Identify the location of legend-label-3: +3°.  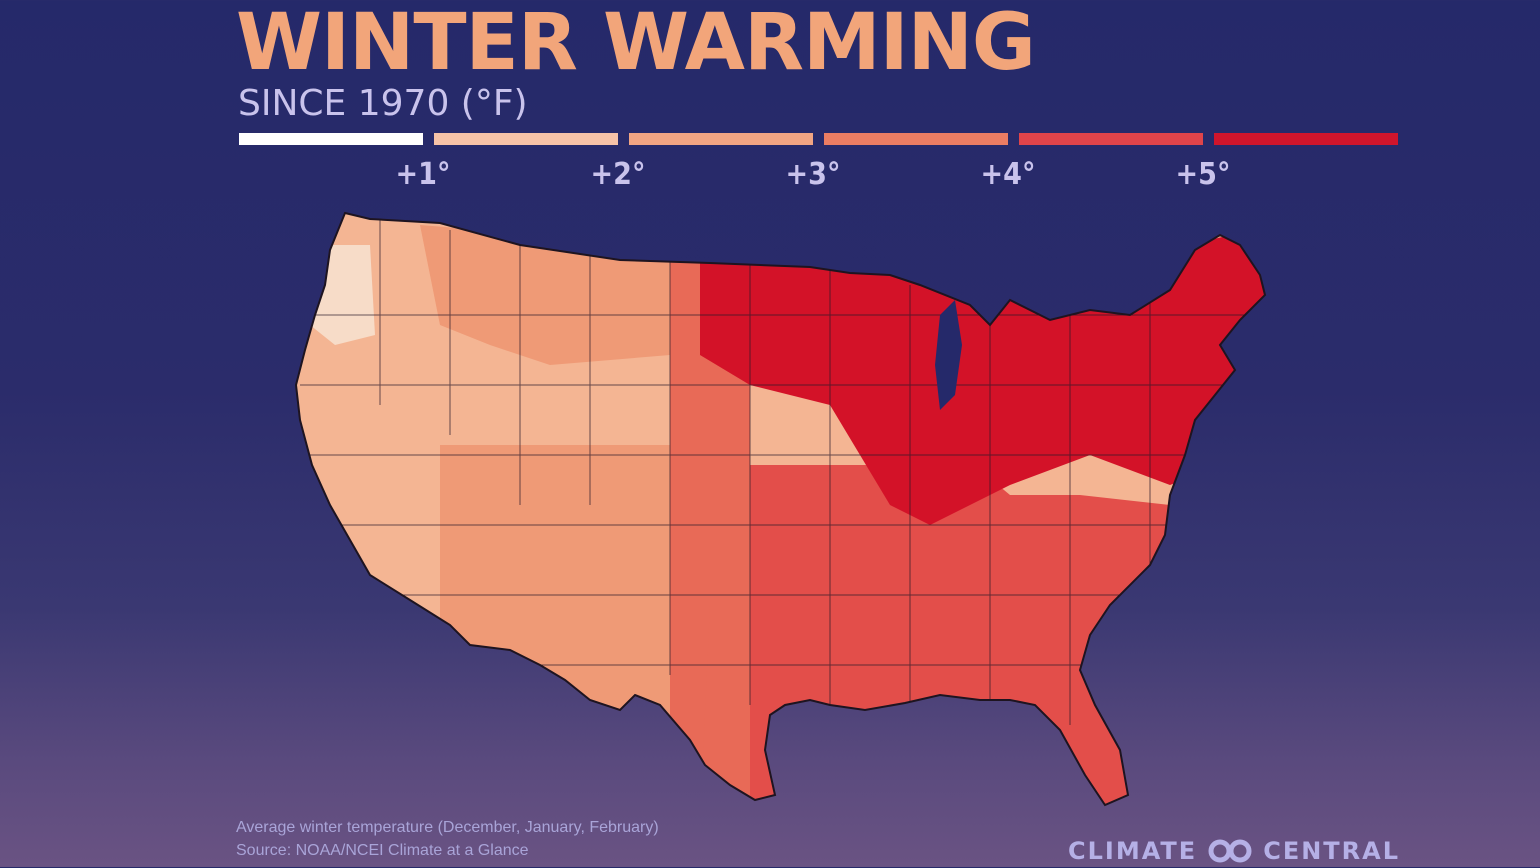
(813, 174).